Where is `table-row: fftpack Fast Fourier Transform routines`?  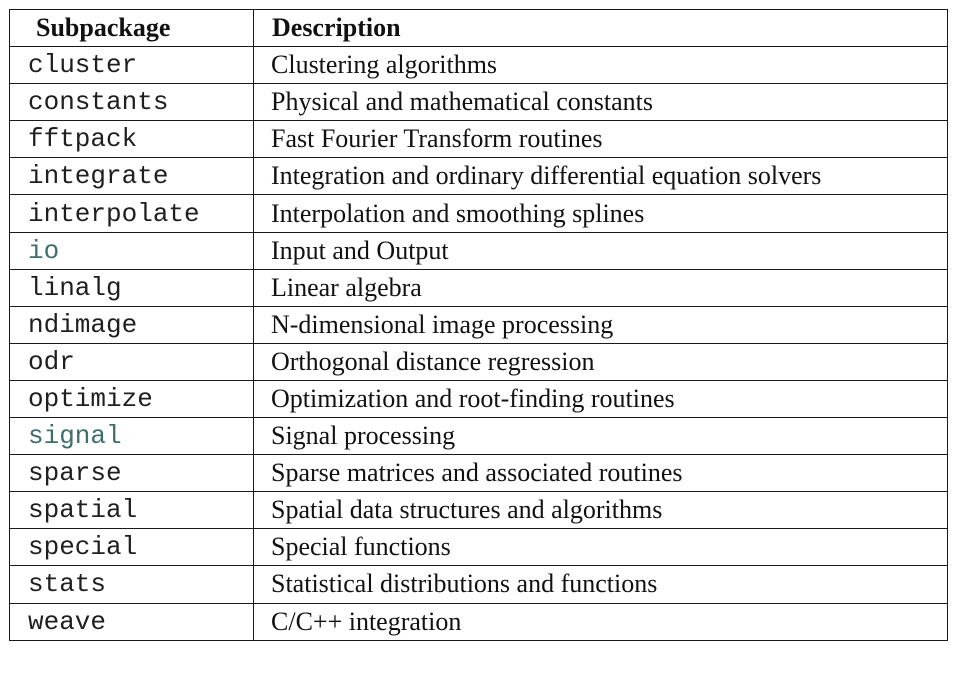
table-row: fftpack Fast Fourier Transform routines is located at coordinates (478, 139).